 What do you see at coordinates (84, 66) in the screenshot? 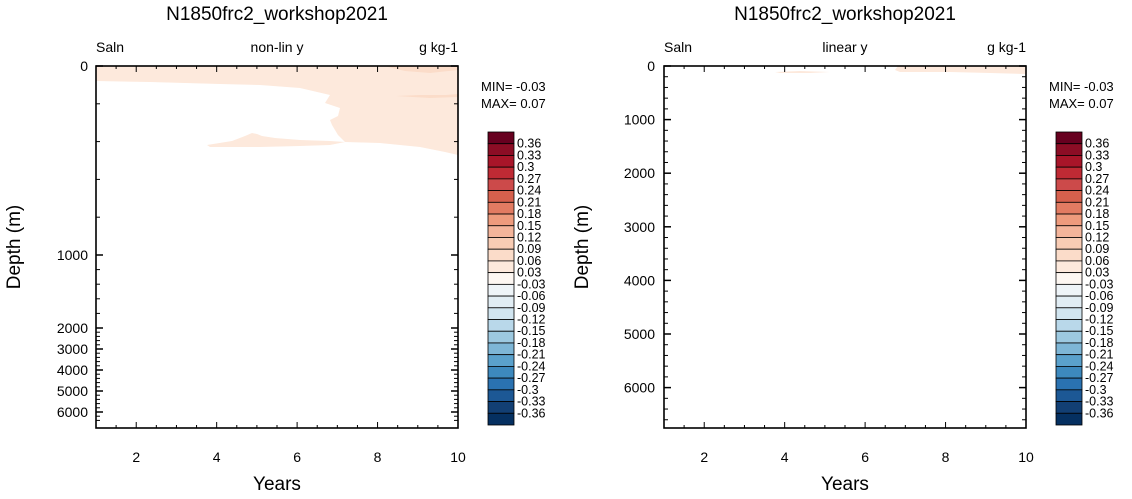
I see `y-tick-label: 0` at bounding box center [84, 66].